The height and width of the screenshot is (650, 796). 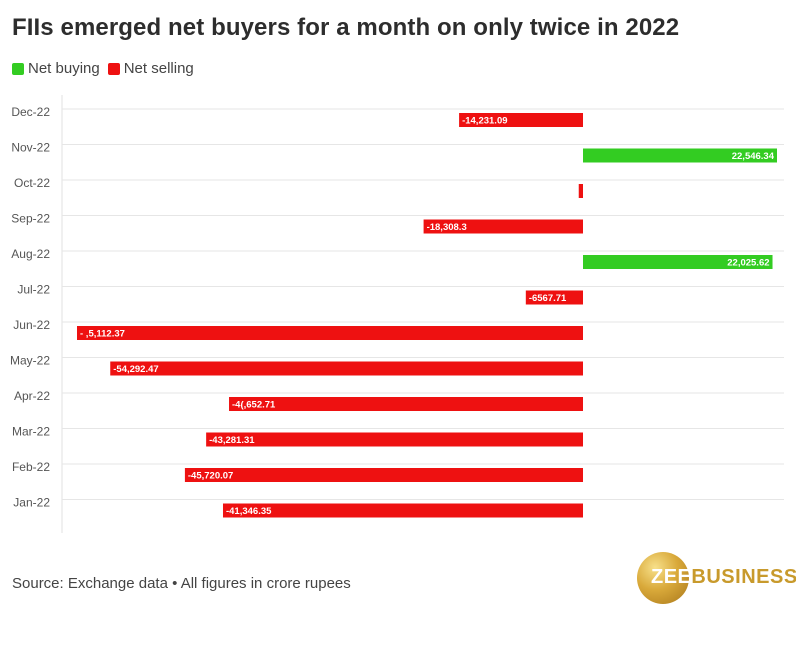 I want to click on legend-label-net-buying: Net buying, so click(x=64, y=68).